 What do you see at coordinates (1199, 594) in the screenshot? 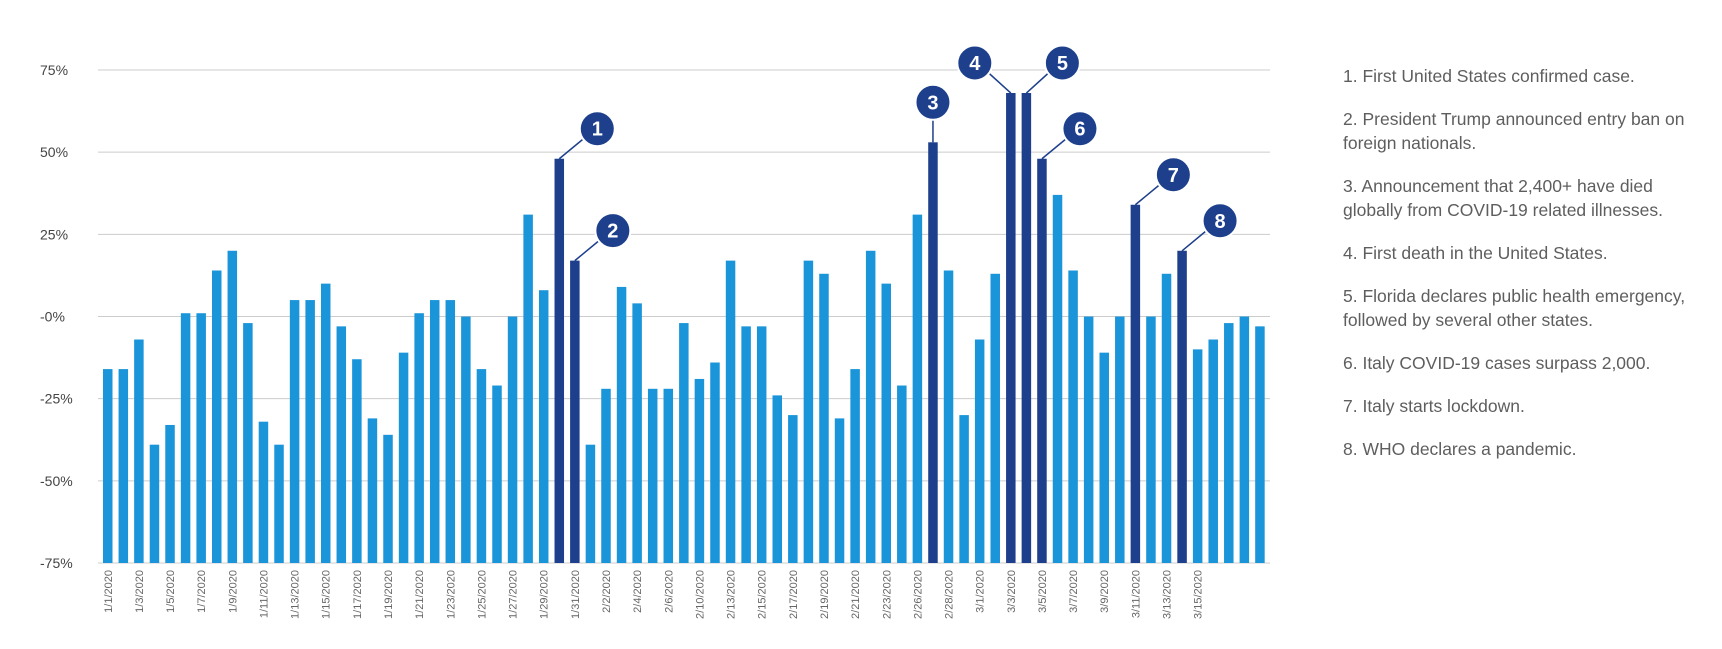
I see `x-tick-label: 3/15/2020` at bounding box center [1199, 594].